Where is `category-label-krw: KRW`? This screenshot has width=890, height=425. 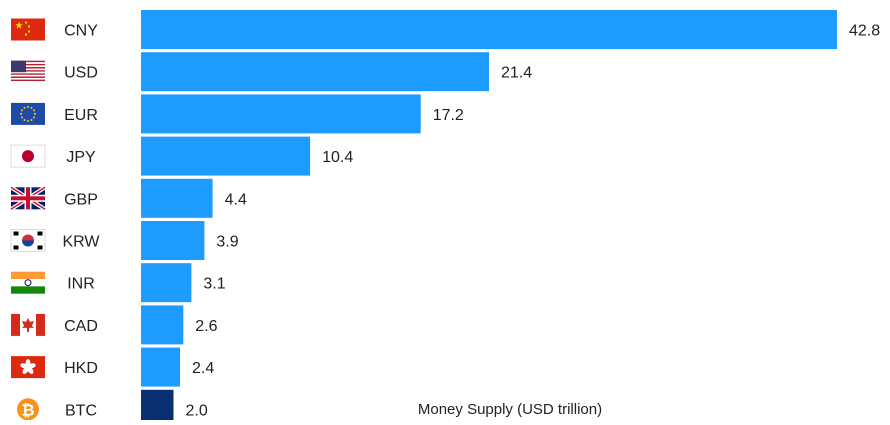 category-label-krw: KRW is located at coordinates (81, 242).